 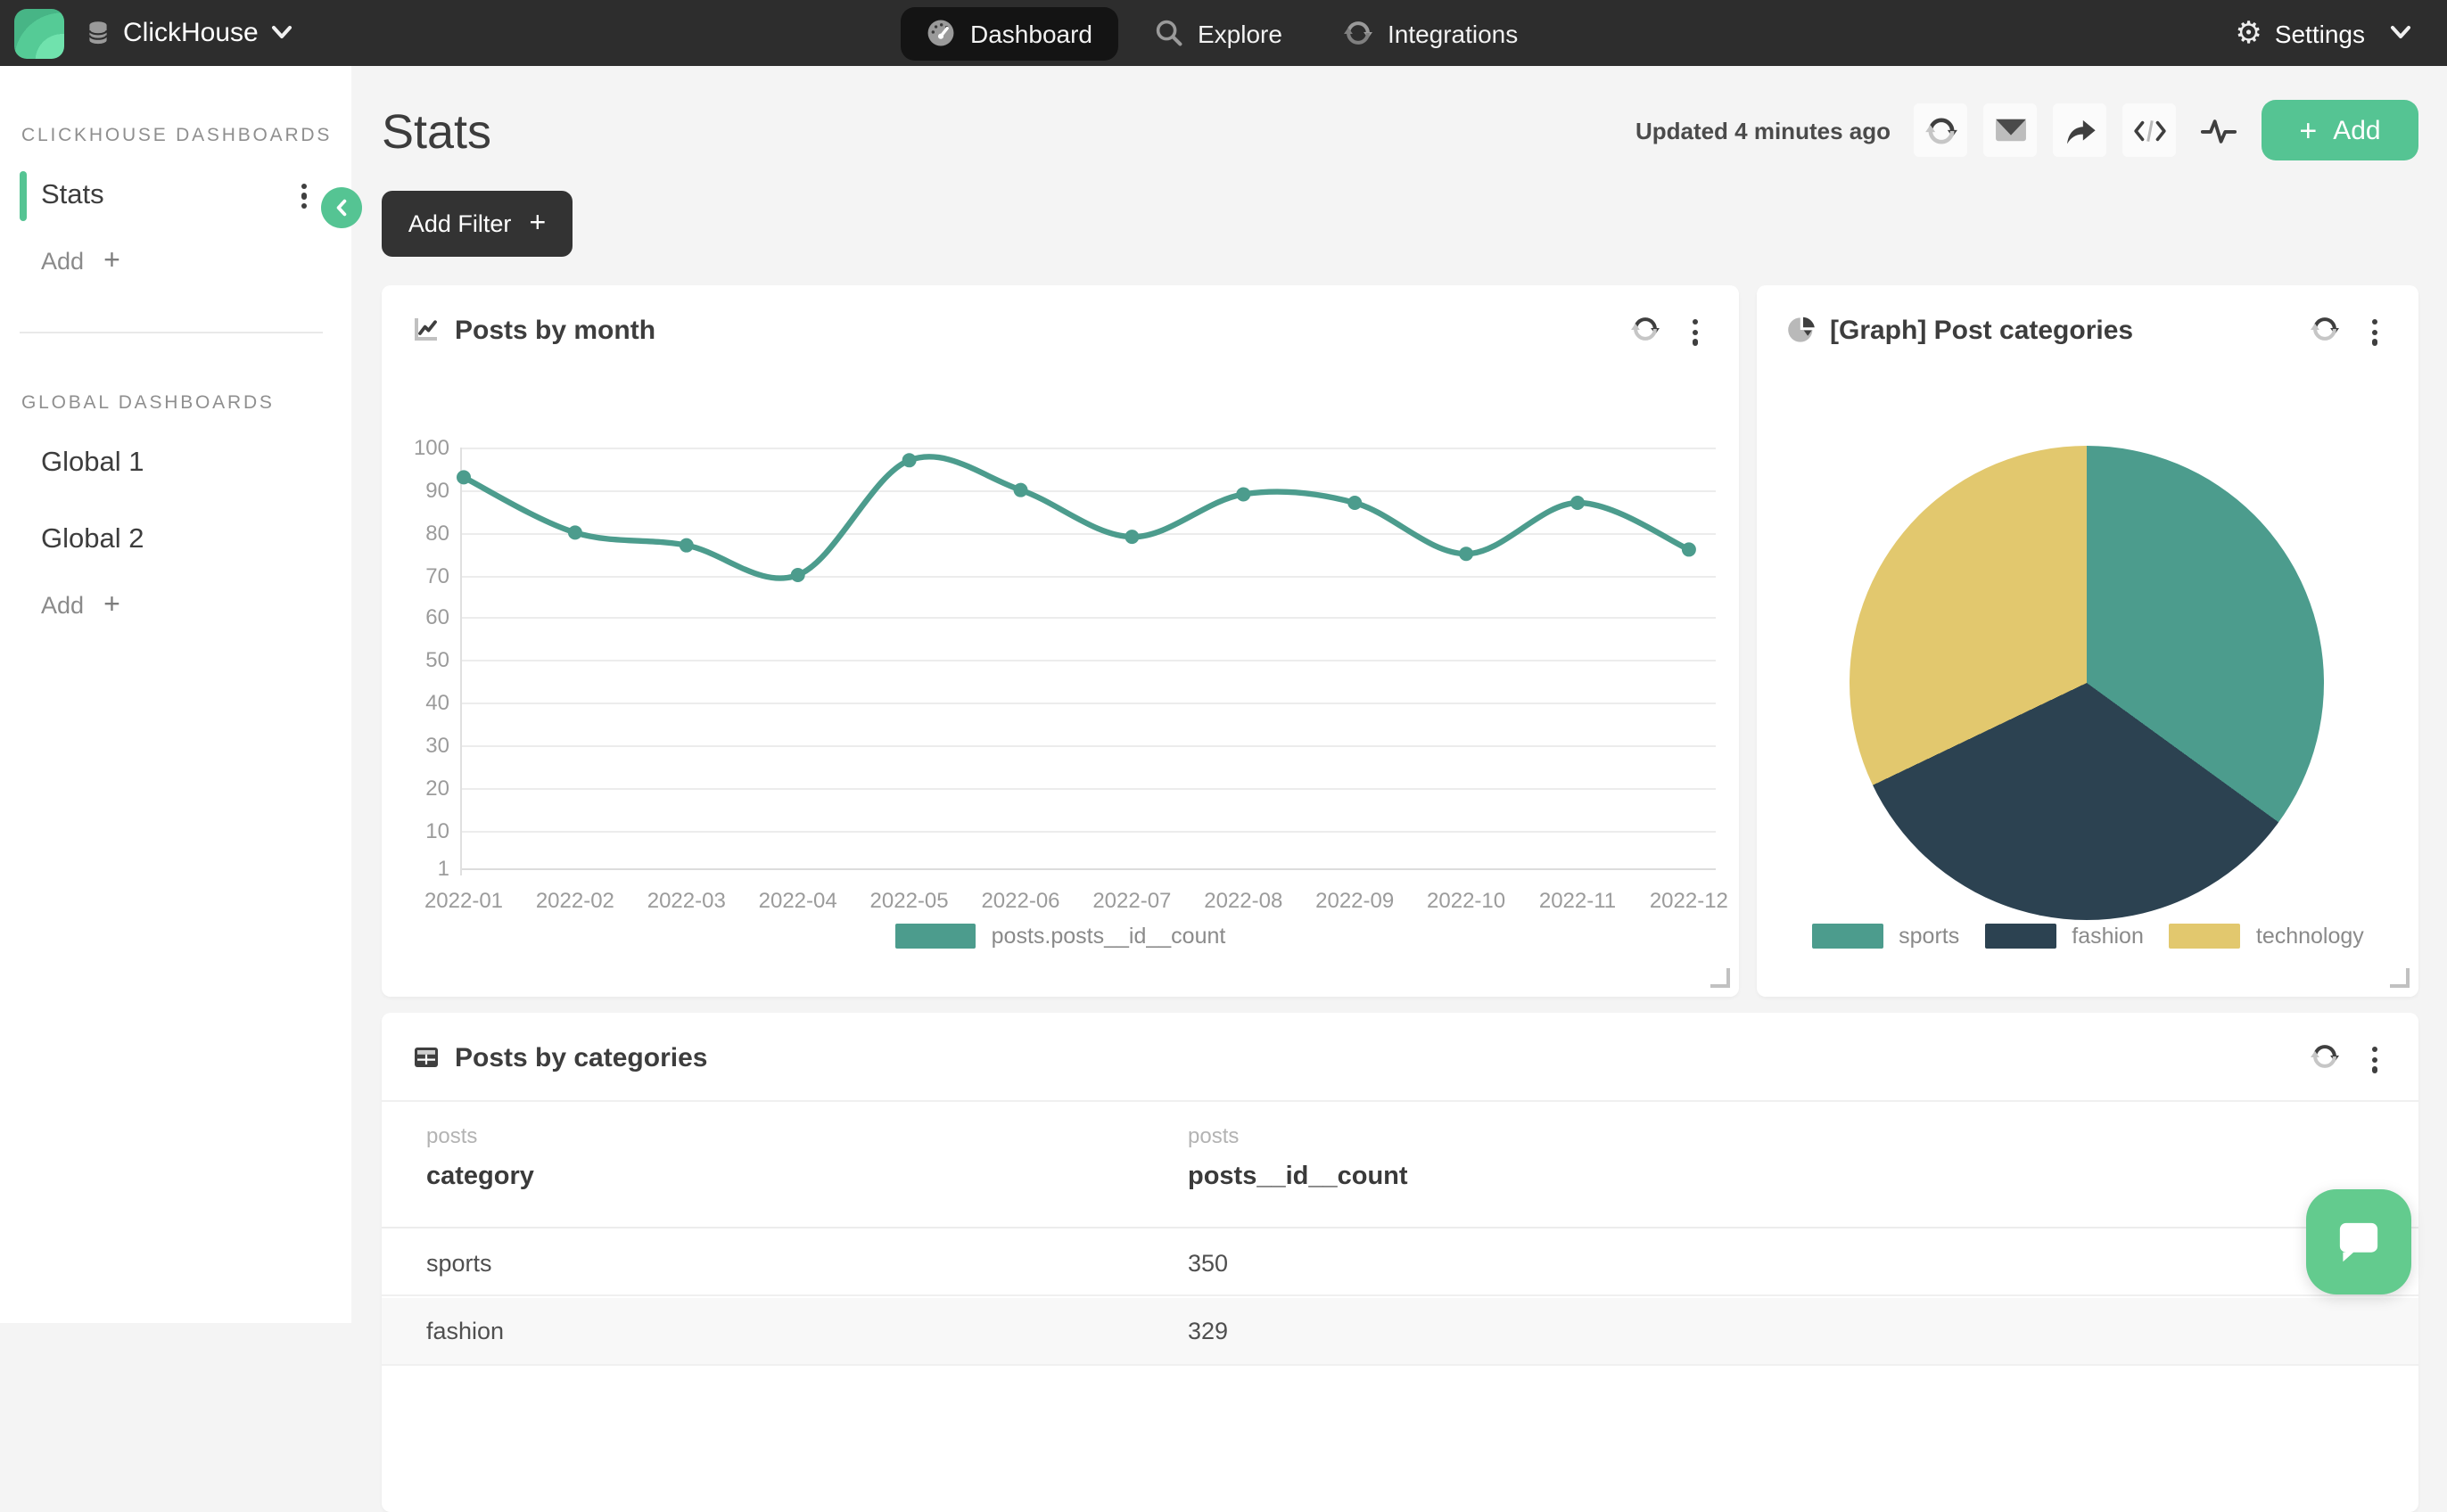 What do you see at coordinates (1059, 936) in the screenshot?
I see `legend-item: posts.posts__id__count` at bounding box center [1059, 936].